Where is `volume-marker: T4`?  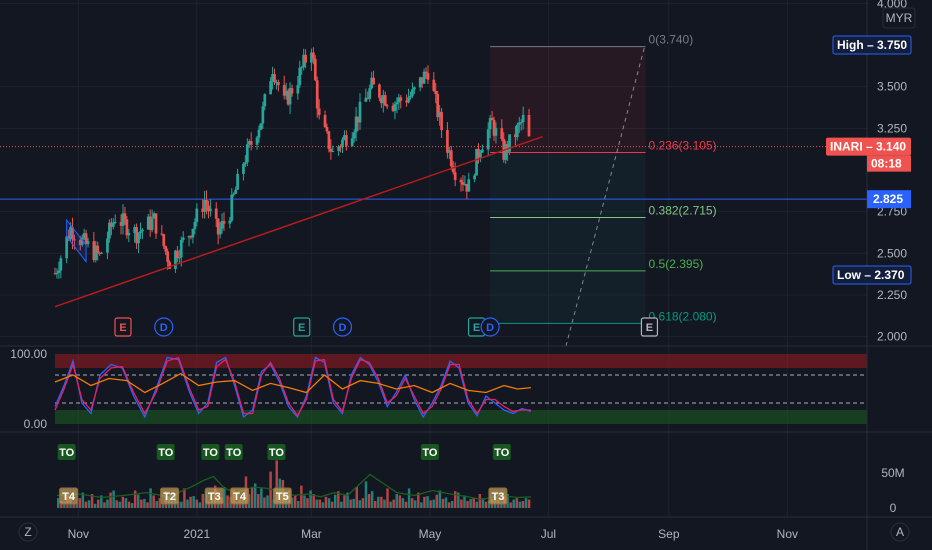 volume-marker: T4 is located at coordinates (240, 496).